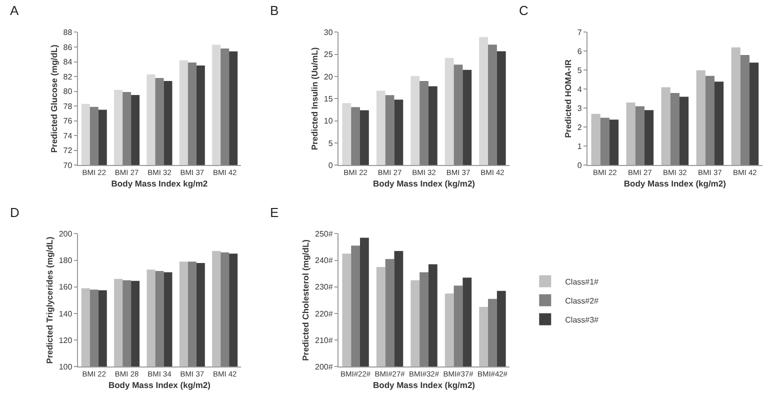 This screenshot has width=778, height=412. What do you see at coordinates (68, 62) in the screenshot?
I see `y-tick-label: 84` at bounding box center [68, 62].